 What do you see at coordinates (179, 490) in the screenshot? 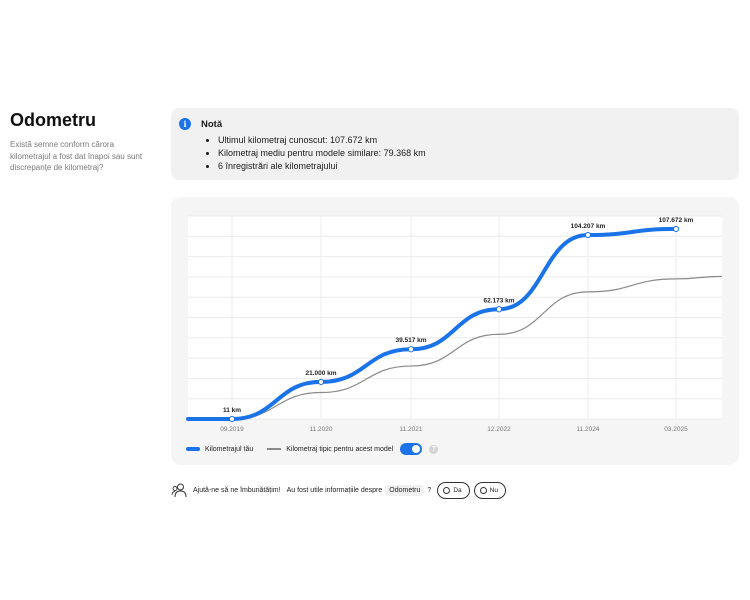
I see `feedback-people-icon` at bounding box center [179, 490].